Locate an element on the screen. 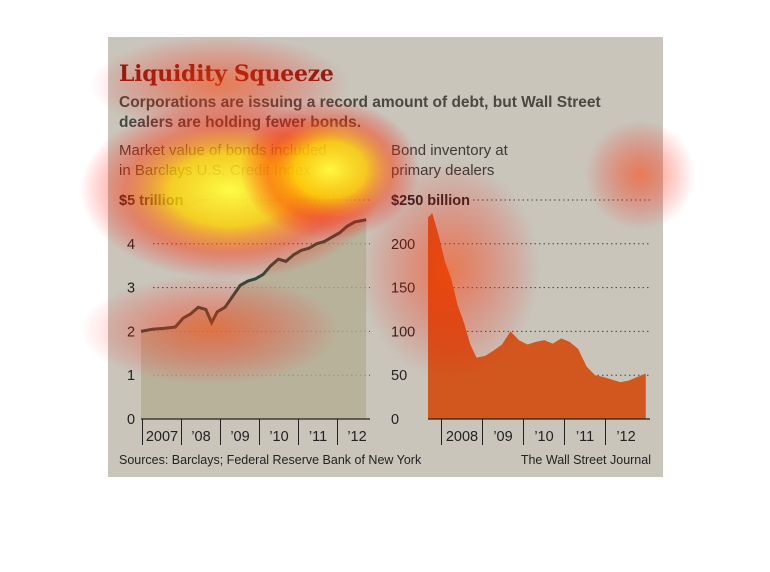 The image size is (770, 572). credit-note: The Wall Street Journal is located at coordinates (586, 460).